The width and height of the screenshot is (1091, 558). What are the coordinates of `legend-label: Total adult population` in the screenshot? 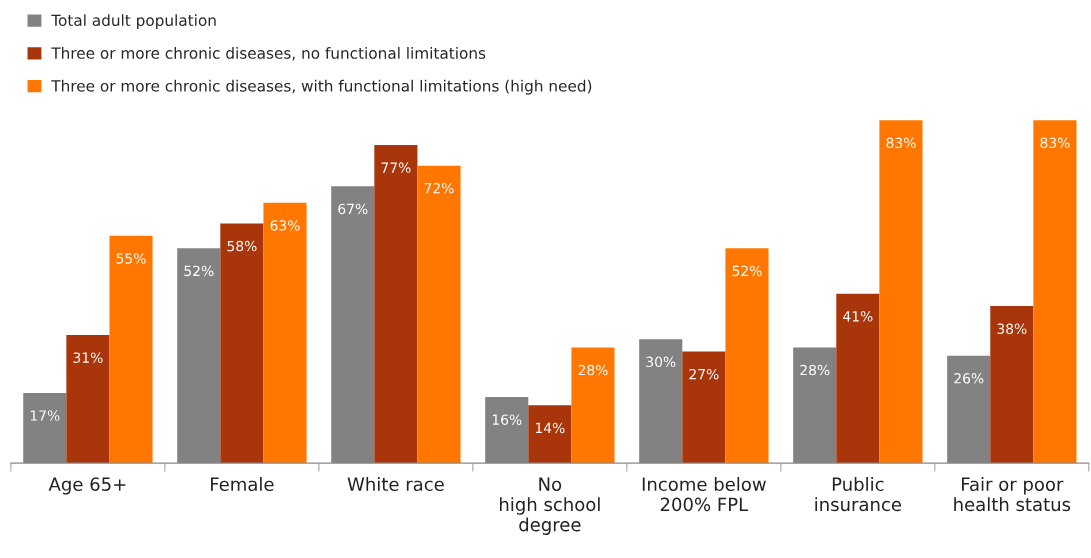 It's located at (133, 21).